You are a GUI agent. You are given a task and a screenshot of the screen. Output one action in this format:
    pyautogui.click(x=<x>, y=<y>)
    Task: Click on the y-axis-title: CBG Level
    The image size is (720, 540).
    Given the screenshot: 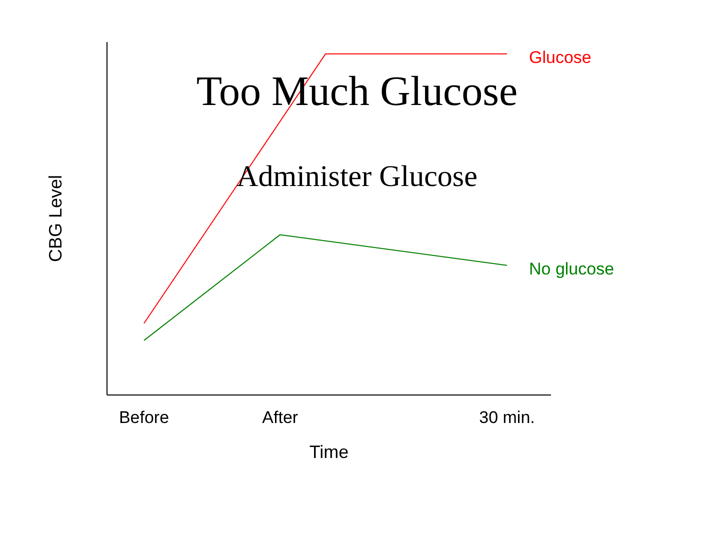 What is the action you would take?
    pyautogui.click(x=55, y=218)
    